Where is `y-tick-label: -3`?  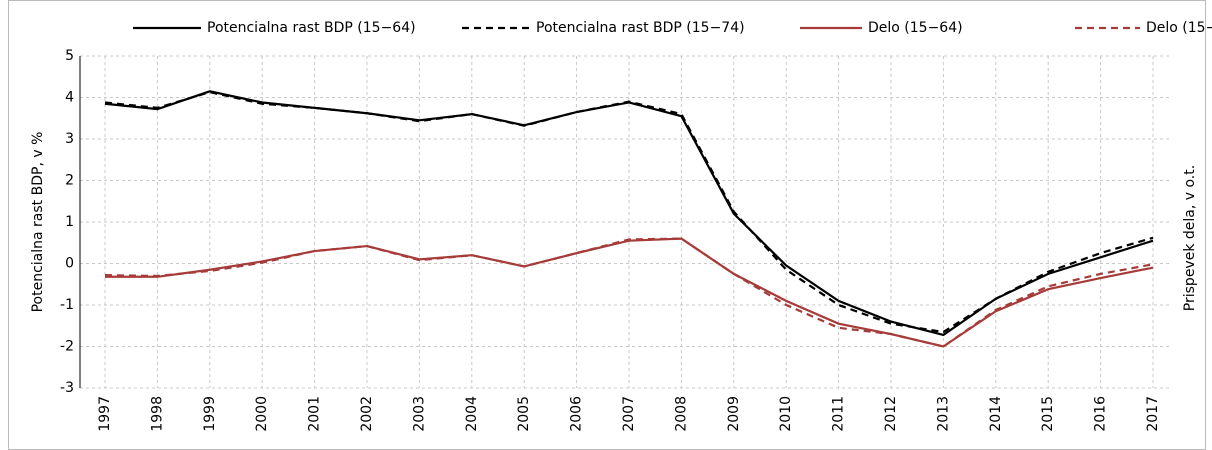 y-tick-label: -3 is located at coordinates (67, 388).